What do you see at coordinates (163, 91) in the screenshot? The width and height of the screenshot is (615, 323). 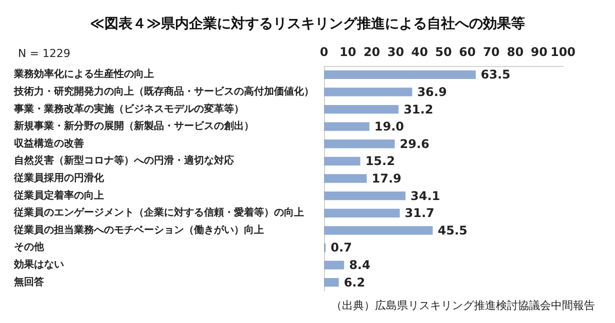 I see `y-tick-label: 技術力・研究開発力の向上（既存商品・サービスの高付加価値化）` at bounding box center [163, 91].